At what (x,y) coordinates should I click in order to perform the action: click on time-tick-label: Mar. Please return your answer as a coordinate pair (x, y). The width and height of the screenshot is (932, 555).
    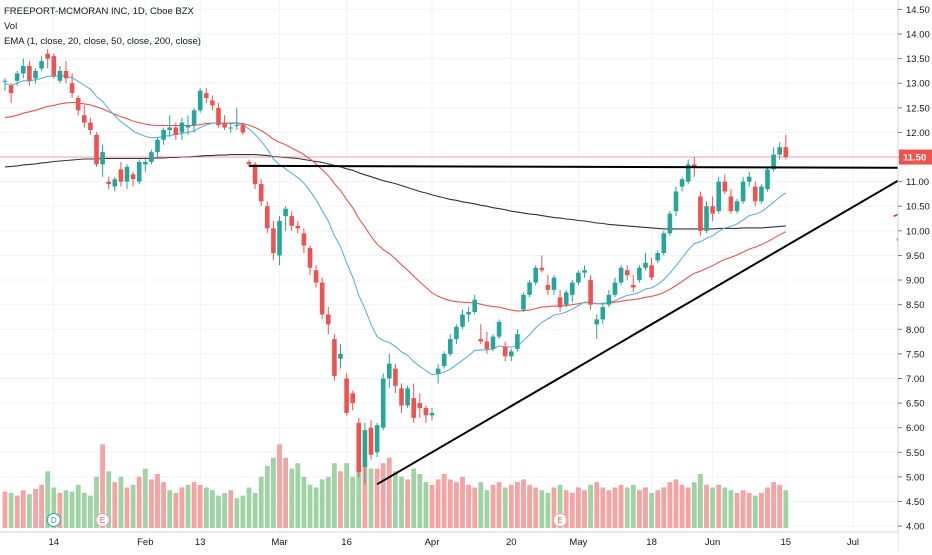
    Looking at the image, I should click on (279, 542).